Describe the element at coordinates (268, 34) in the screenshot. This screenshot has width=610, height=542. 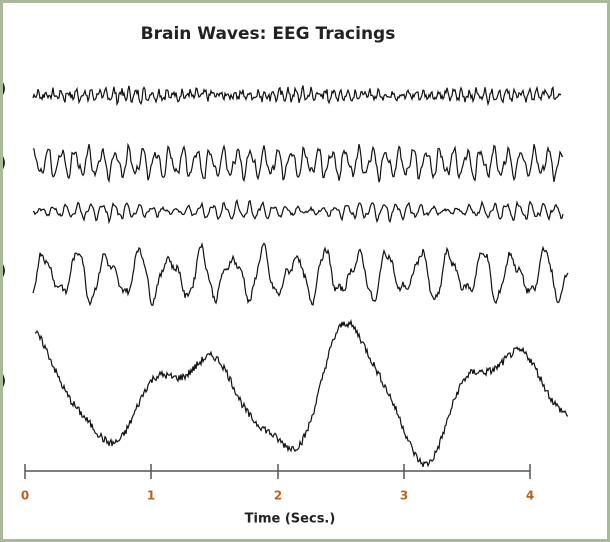
I see `title: Brain Waves: EEG Tracings` at that location.